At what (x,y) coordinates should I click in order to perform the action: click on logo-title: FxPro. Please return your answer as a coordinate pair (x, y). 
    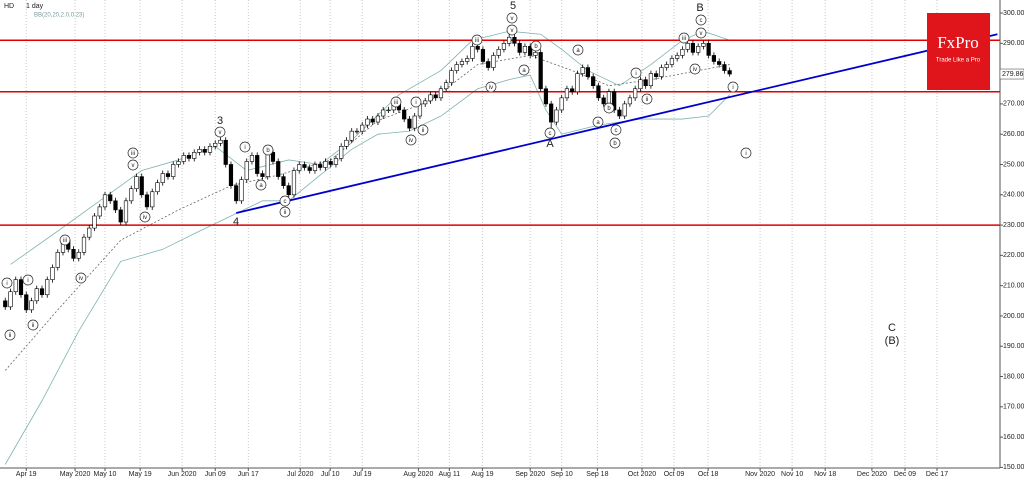
    Looking at the image, I should click on (958, 42).